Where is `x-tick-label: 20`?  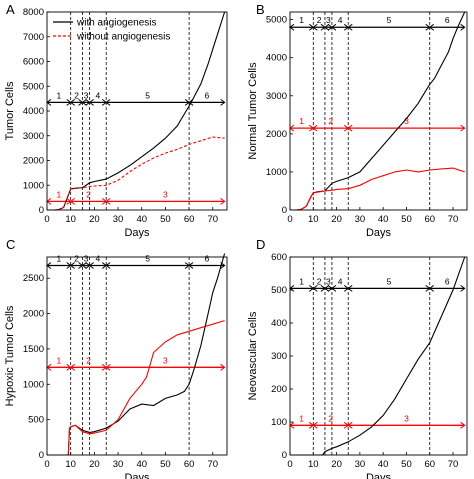
x-tick-label: 20 is located at coordinates (94, 464).